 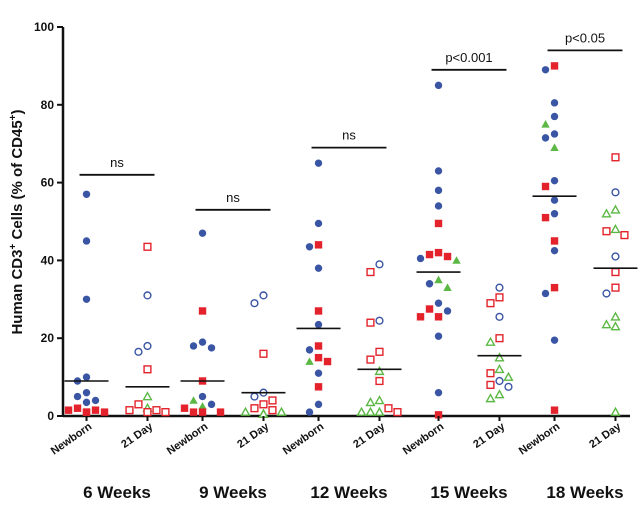 What do you see at coordinates (468, 57) in the screenshot?
I see `significance-label: p<0.001` at bounding box center [468, 57].